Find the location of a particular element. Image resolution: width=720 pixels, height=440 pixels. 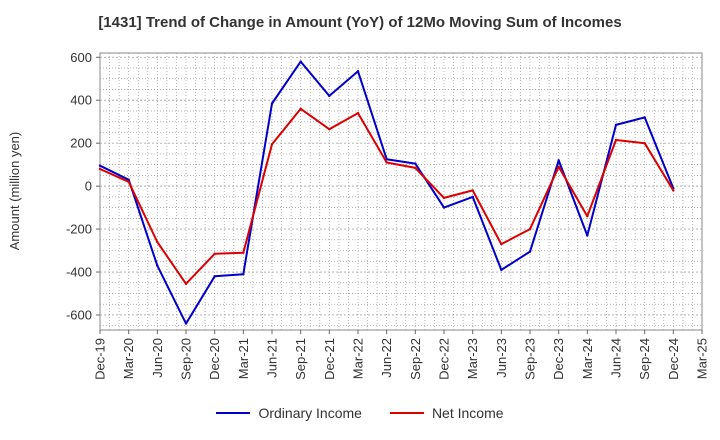

y-tick-label: -600 is located at coordinates (79, 314).